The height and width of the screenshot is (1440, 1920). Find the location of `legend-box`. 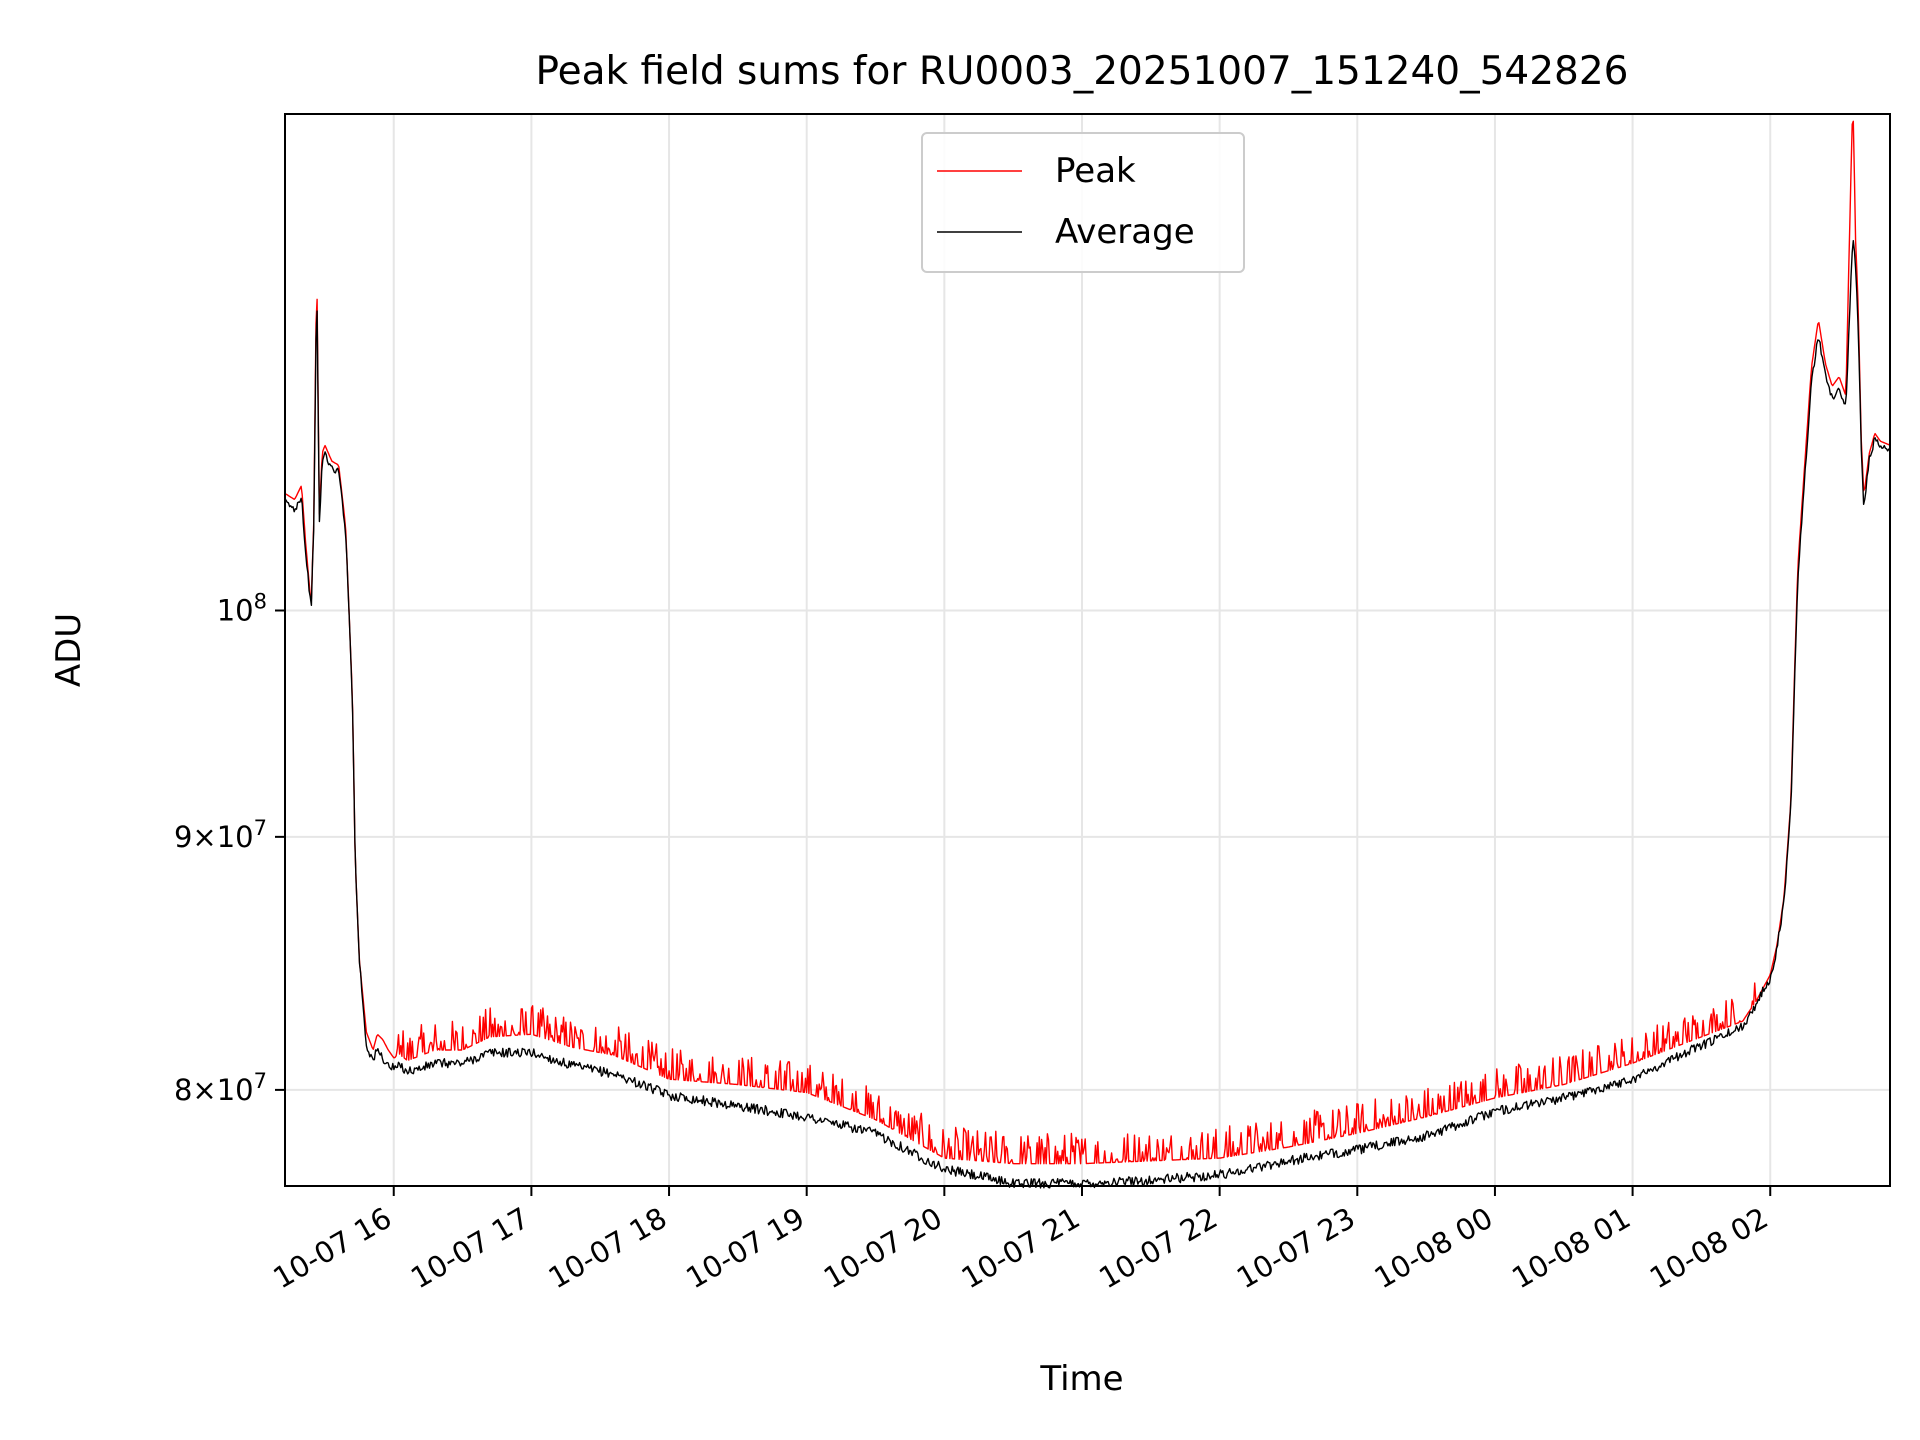

legend-box is located at coordinates (1083, 202).